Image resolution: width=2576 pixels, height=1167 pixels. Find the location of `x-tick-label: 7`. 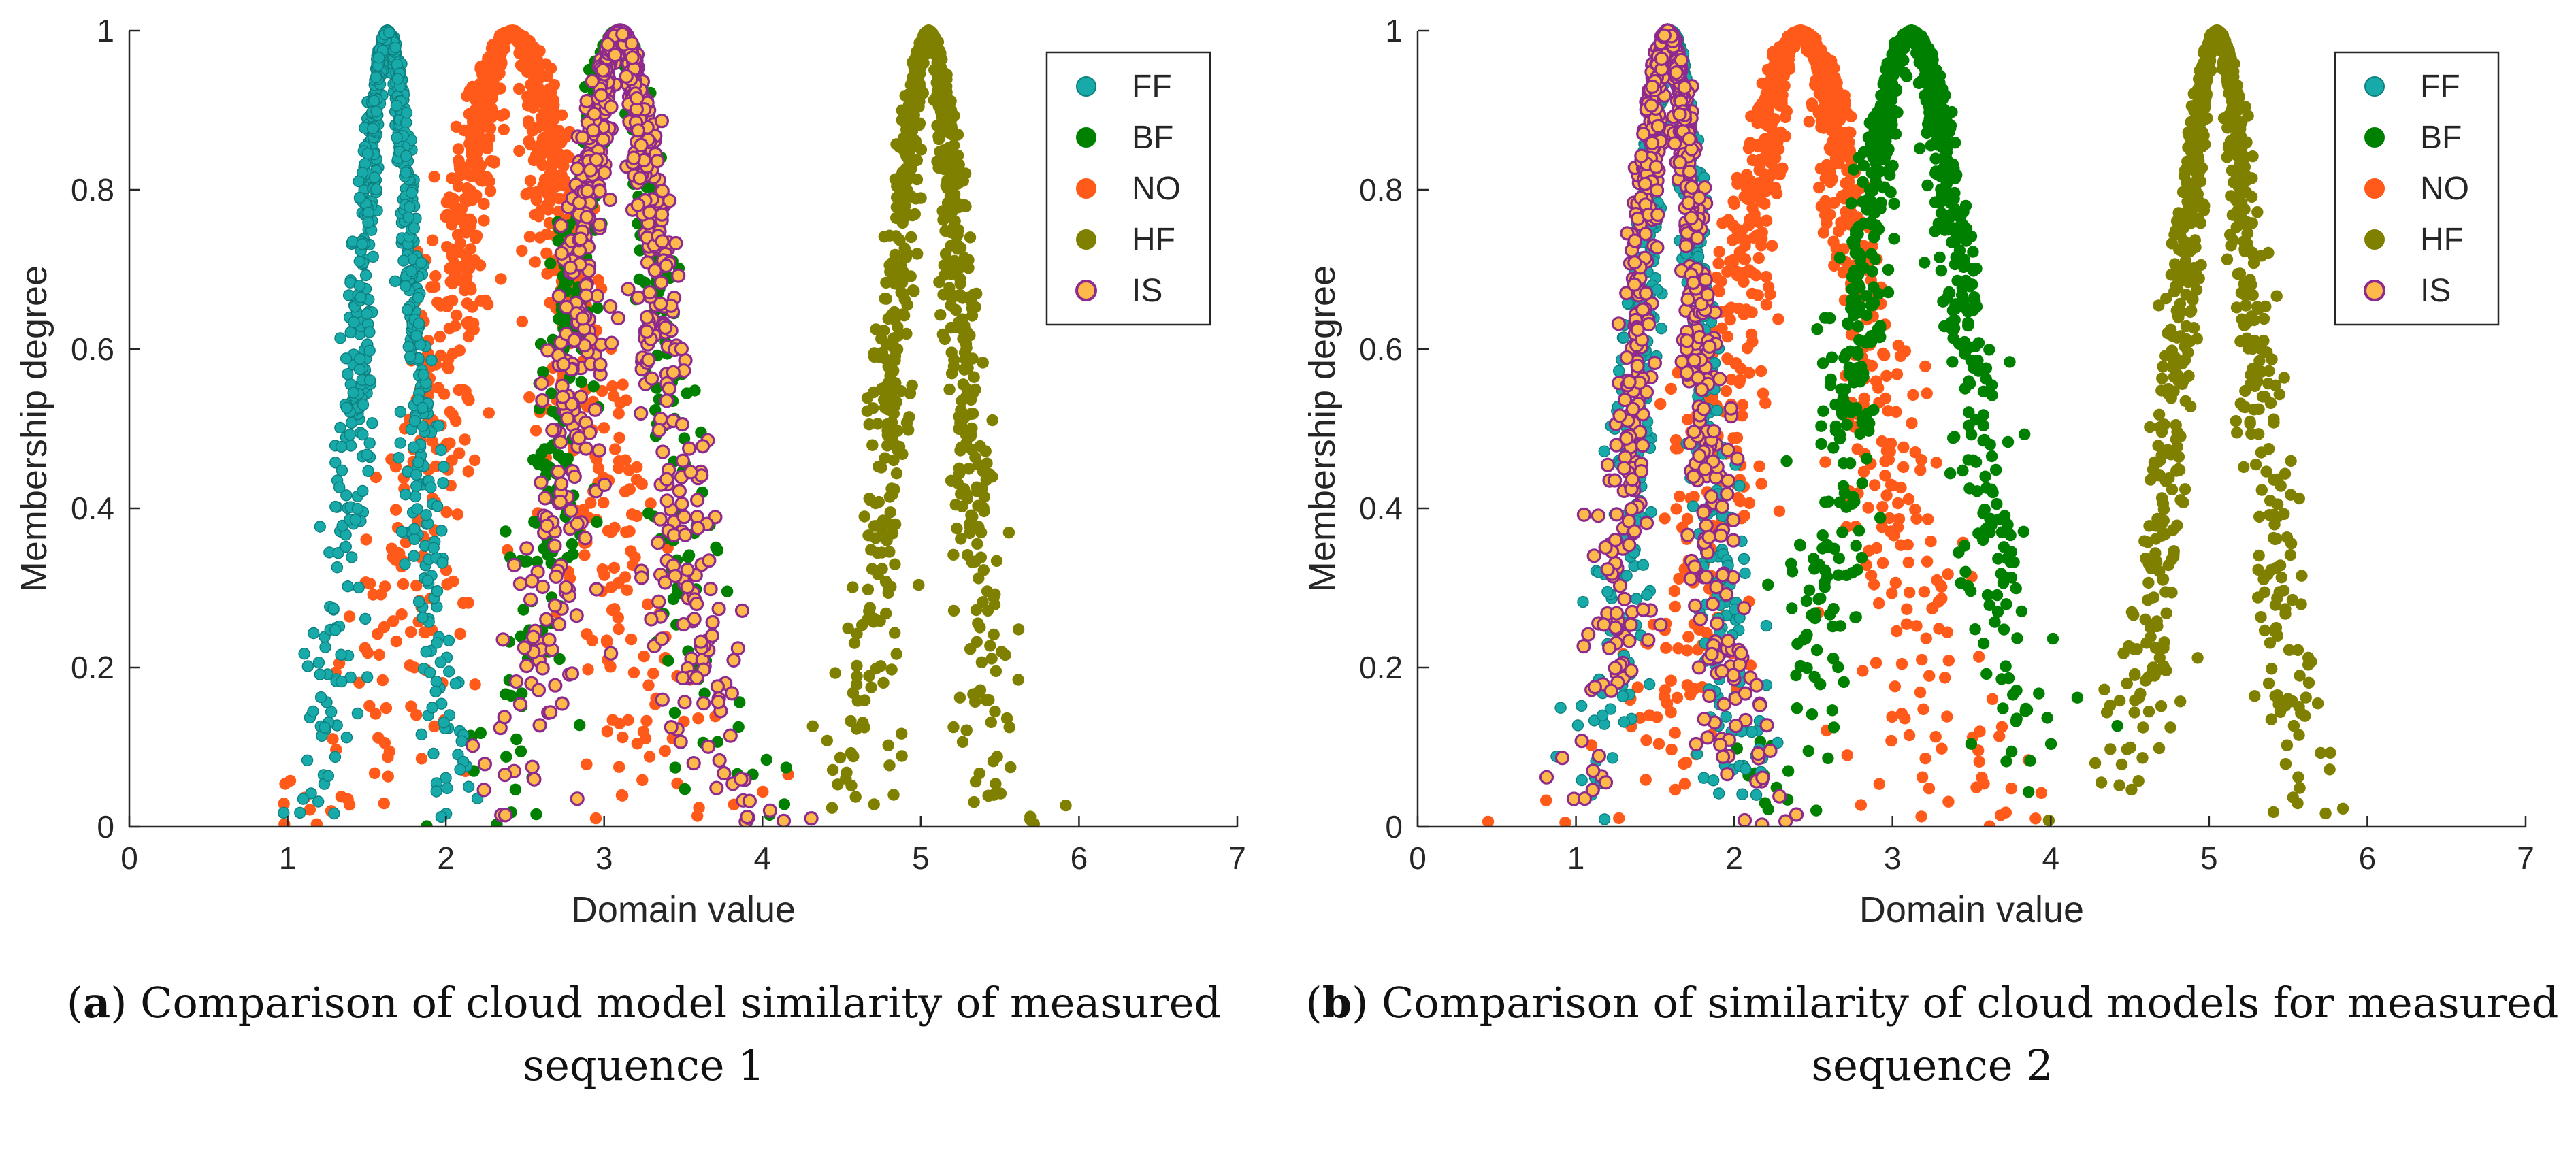

x-tick-label: 7 is located at coordinates (1237, 858).